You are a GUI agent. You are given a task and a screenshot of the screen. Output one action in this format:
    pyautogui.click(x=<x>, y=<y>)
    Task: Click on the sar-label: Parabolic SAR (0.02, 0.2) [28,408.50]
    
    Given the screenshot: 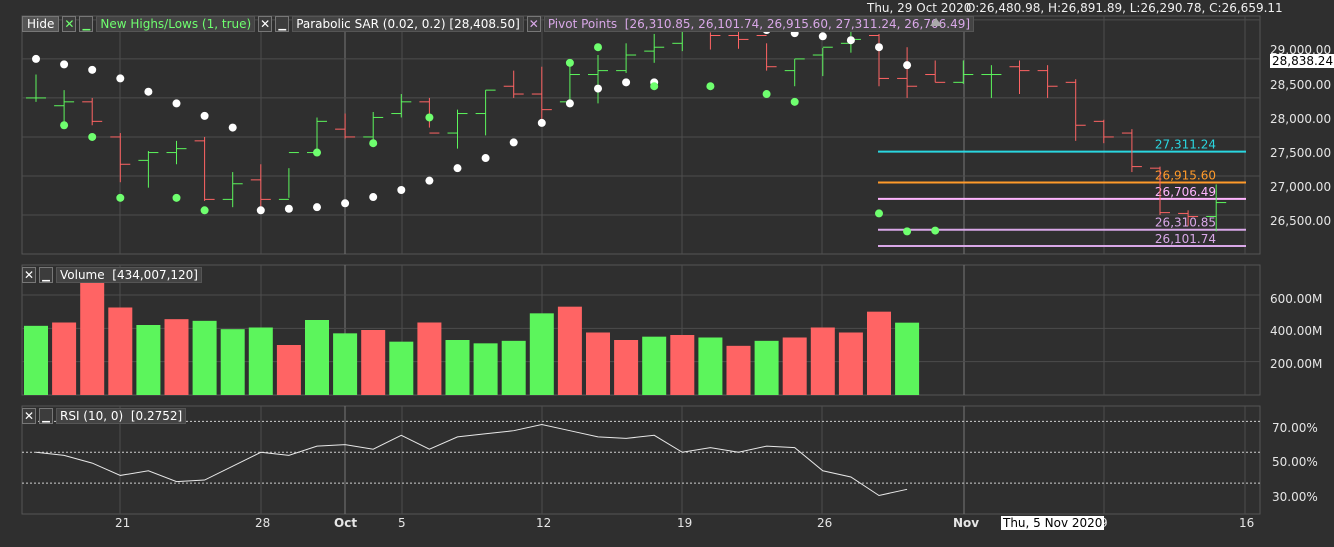 What is the action you would take?
    pyautogui.click(x=408, y=24)
    